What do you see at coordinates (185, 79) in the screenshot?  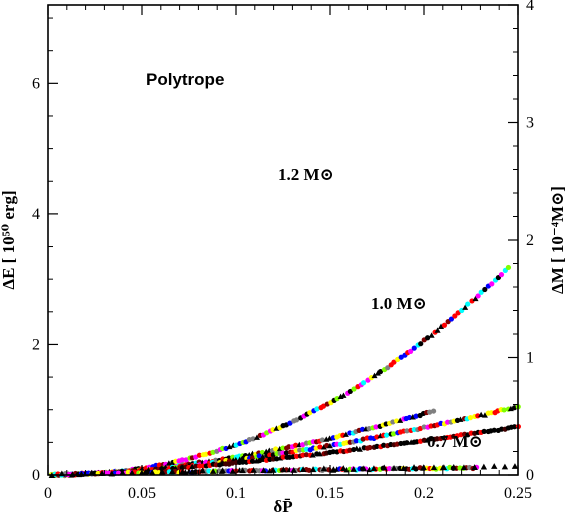 I see `chart-title: Polytrope` at bounding box center [185, 79].